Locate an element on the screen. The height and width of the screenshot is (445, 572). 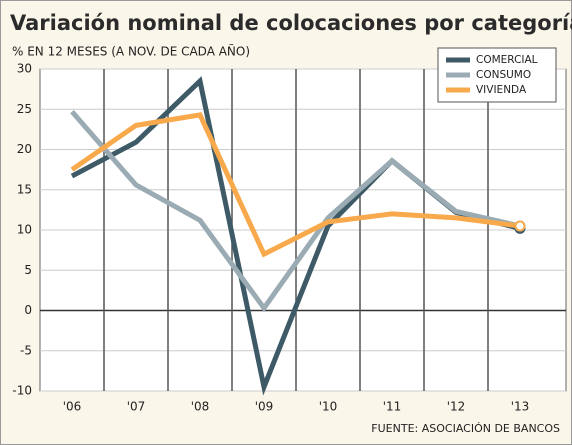
x-tick-label: '06 is located at coordinates (72, 407).